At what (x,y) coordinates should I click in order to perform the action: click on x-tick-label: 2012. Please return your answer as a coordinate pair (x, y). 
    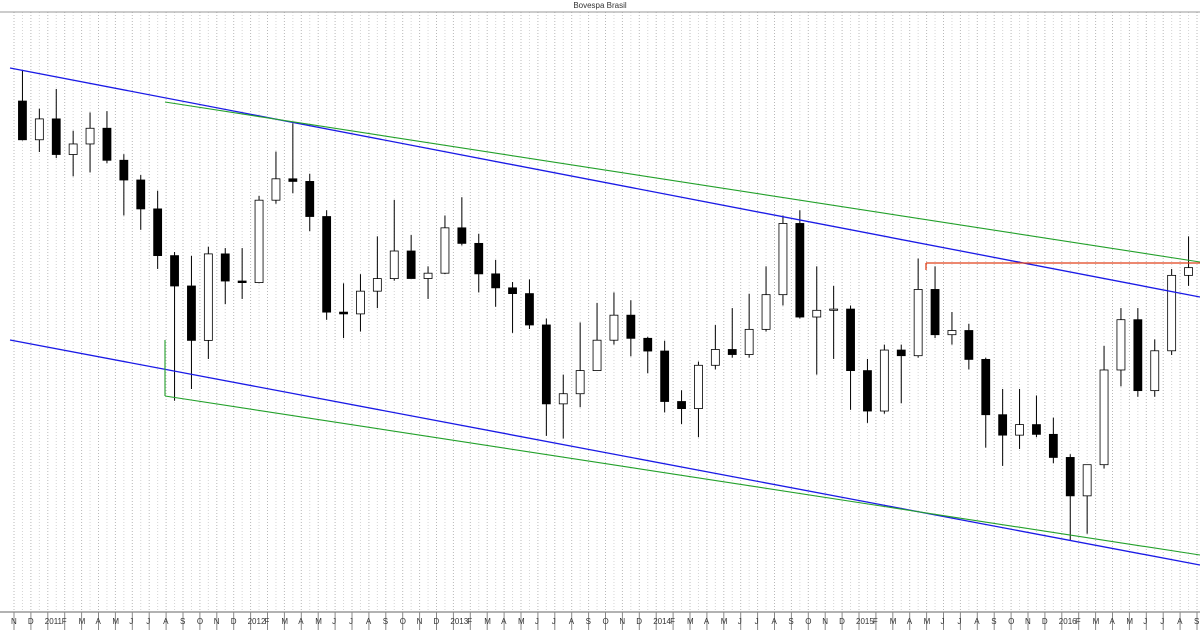
    Looking at the image, I should click on (257, 621).